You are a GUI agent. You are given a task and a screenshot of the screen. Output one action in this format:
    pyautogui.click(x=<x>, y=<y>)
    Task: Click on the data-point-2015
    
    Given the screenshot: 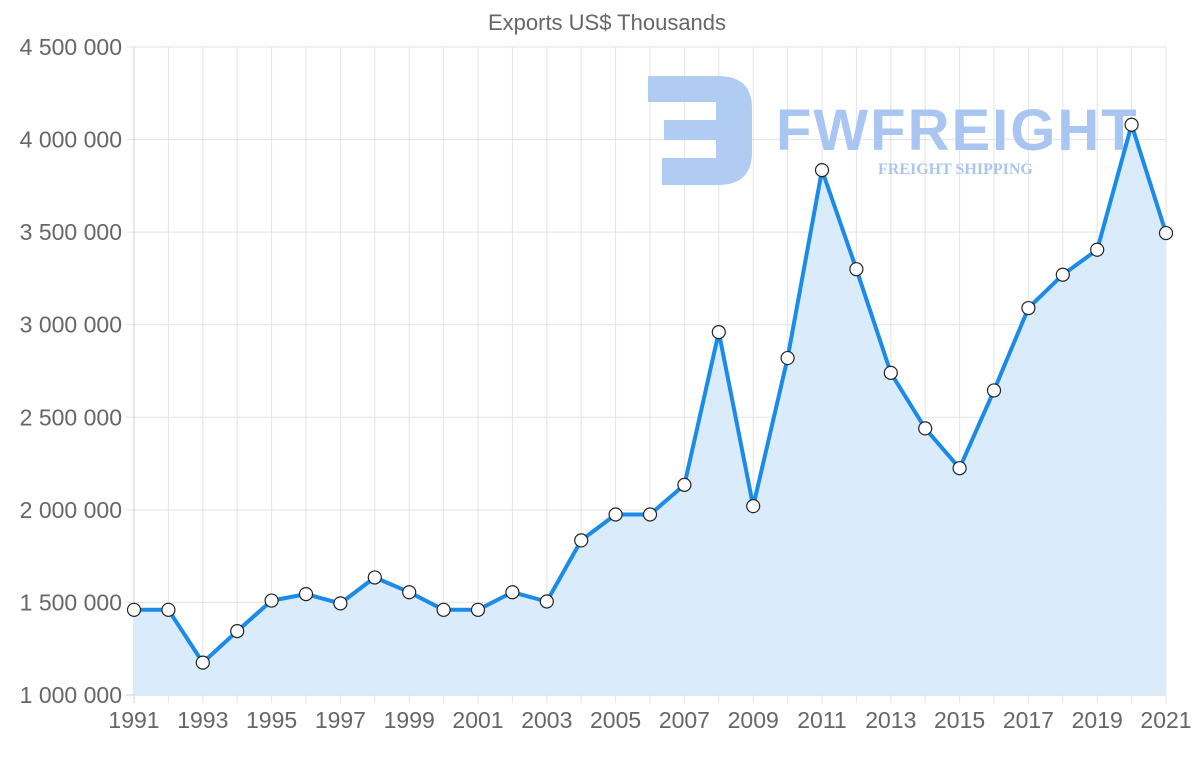 What is the action you would take?
    pyautogui.click(x=959, y=468)
    